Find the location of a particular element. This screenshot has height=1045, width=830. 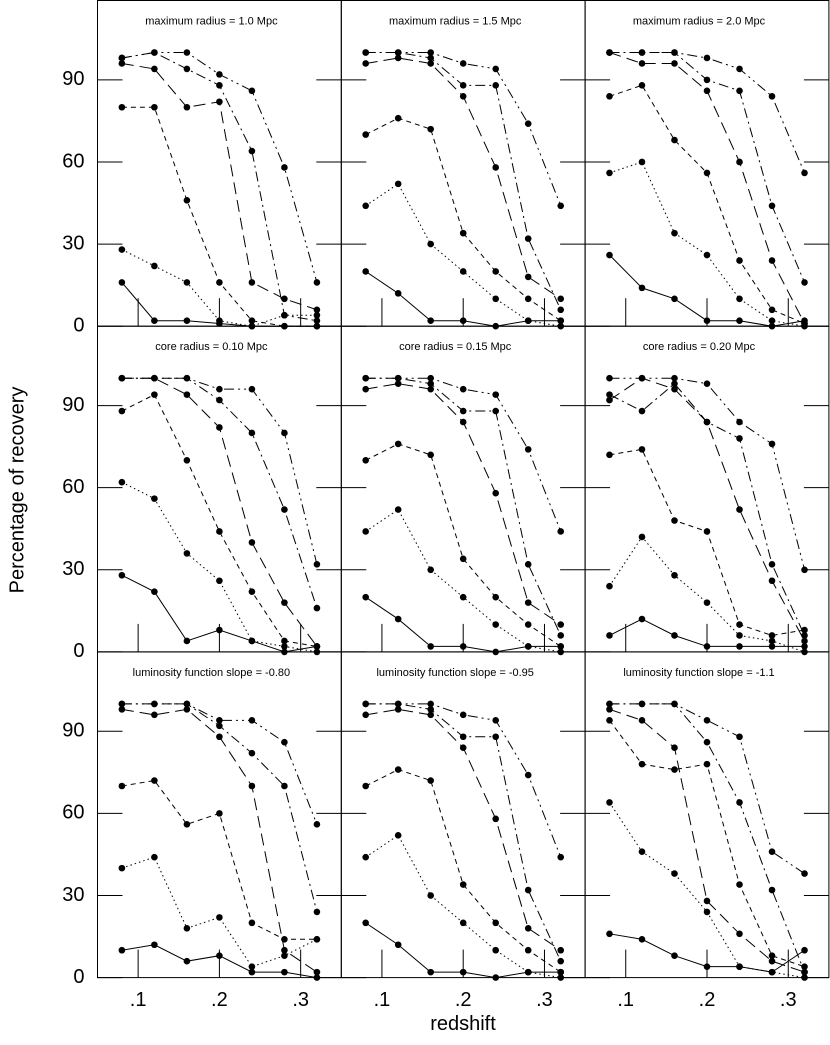

panel: luminosity function slope = -1.1 .1 .2 .3 is located at coordinates (707, 831).